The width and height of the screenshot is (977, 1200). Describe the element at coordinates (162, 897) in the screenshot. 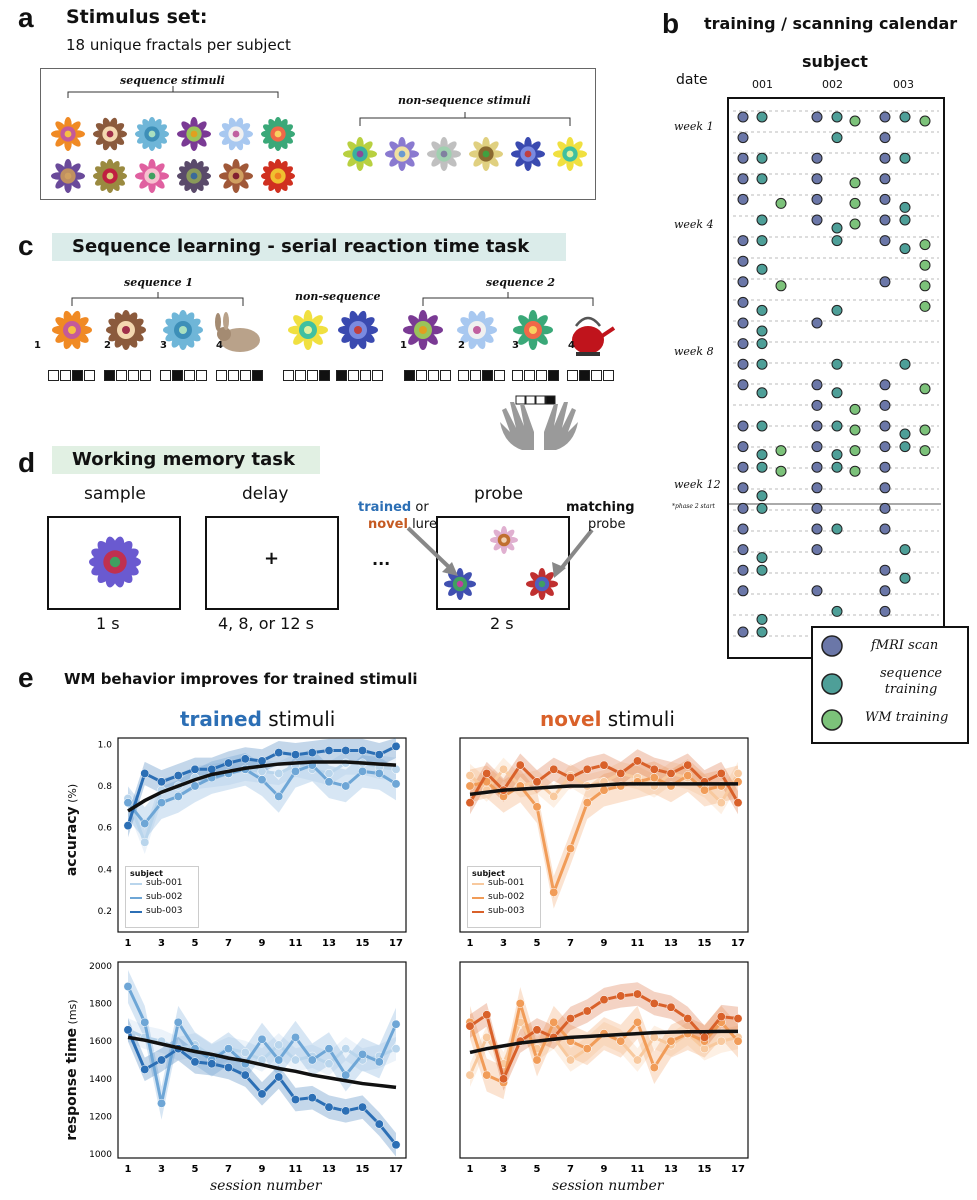

I see `trained-legend: subject sub-001 sub-002 sub-003` at that location.